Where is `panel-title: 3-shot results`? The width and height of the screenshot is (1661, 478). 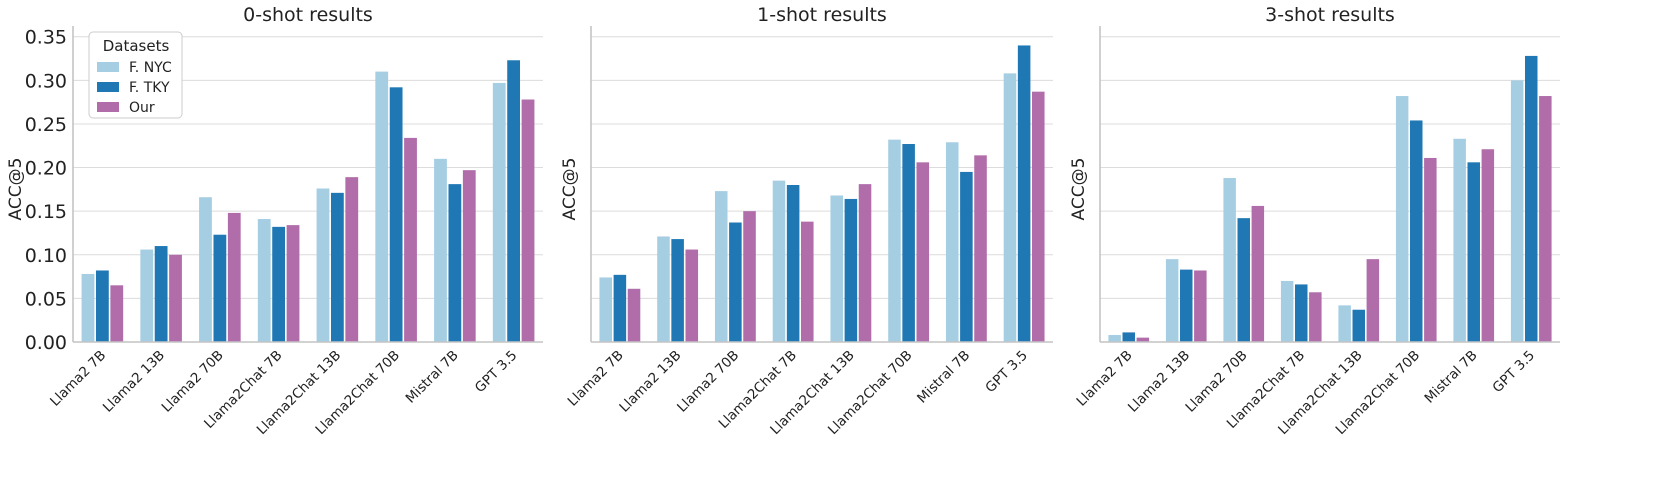 panel-title: 3-shot results is located at coordinates (1330, 15).